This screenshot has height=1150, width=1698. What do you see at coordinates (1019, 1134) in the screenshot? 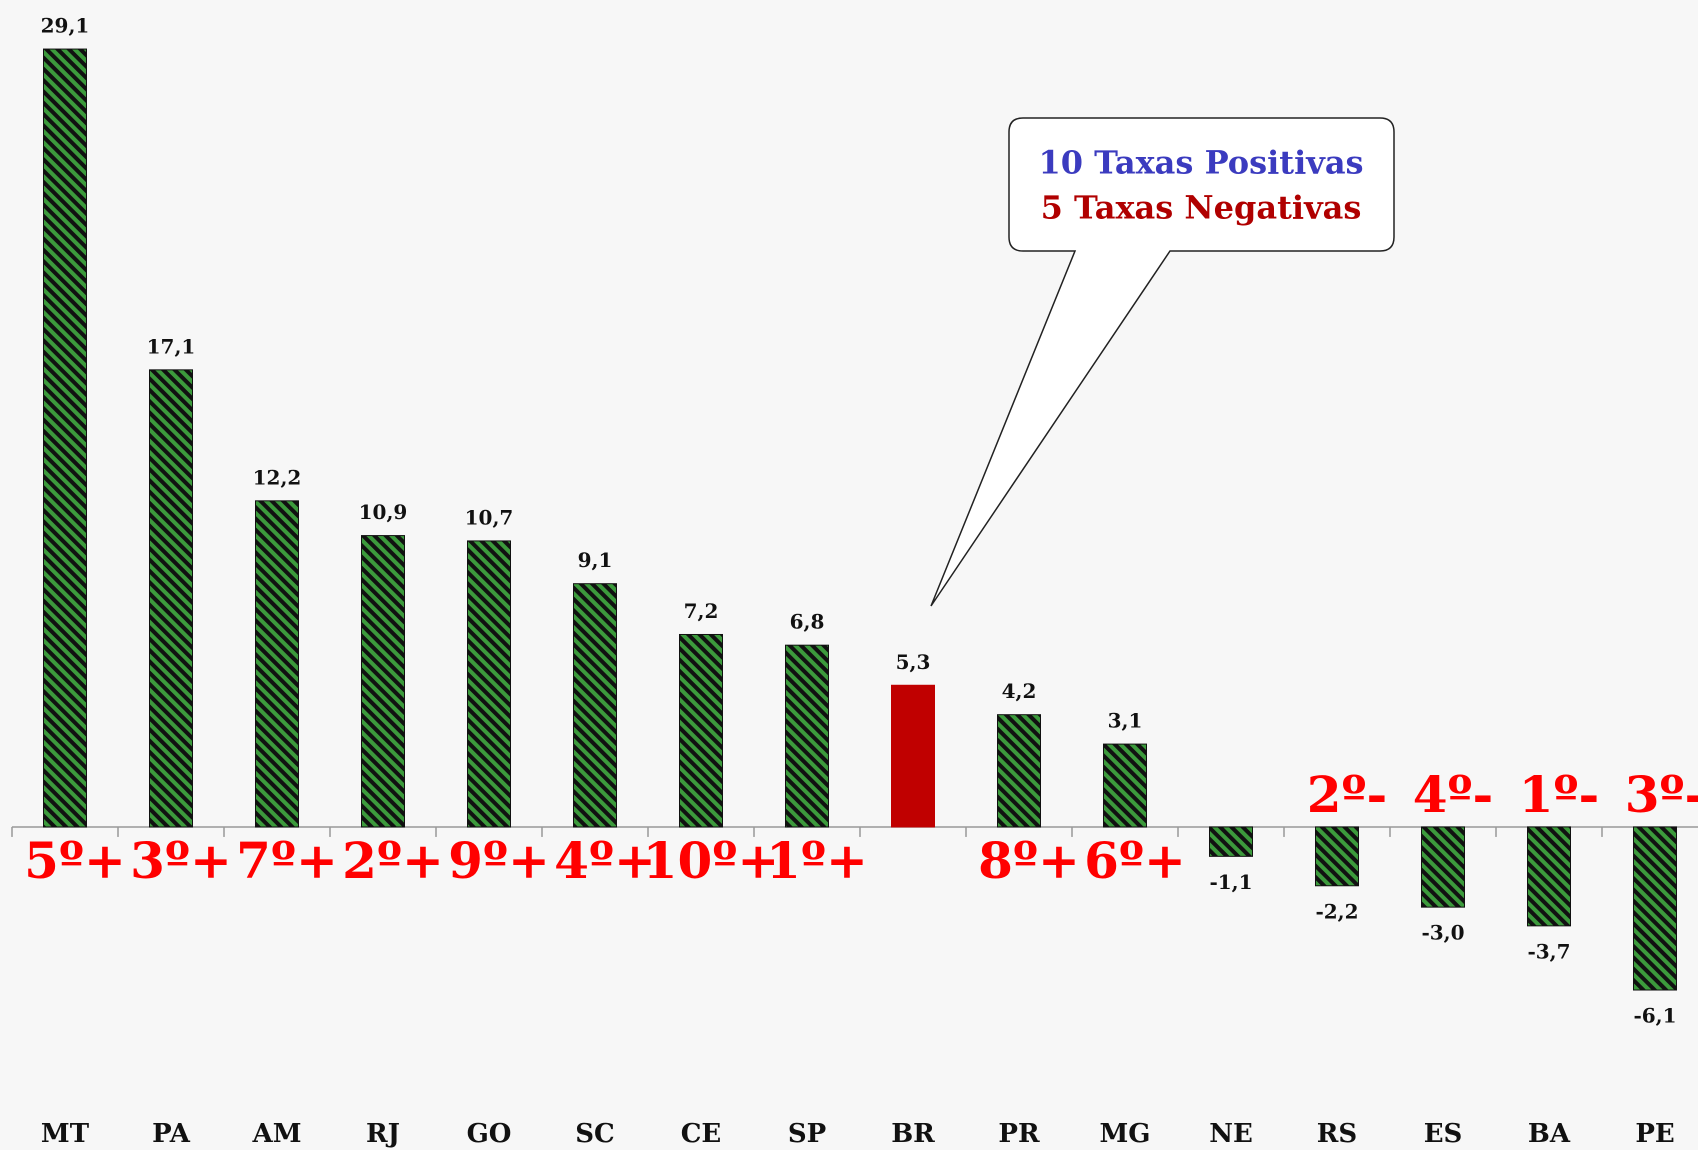
I see `x-tick-label: PR` at bounding box center [1019, 1134].